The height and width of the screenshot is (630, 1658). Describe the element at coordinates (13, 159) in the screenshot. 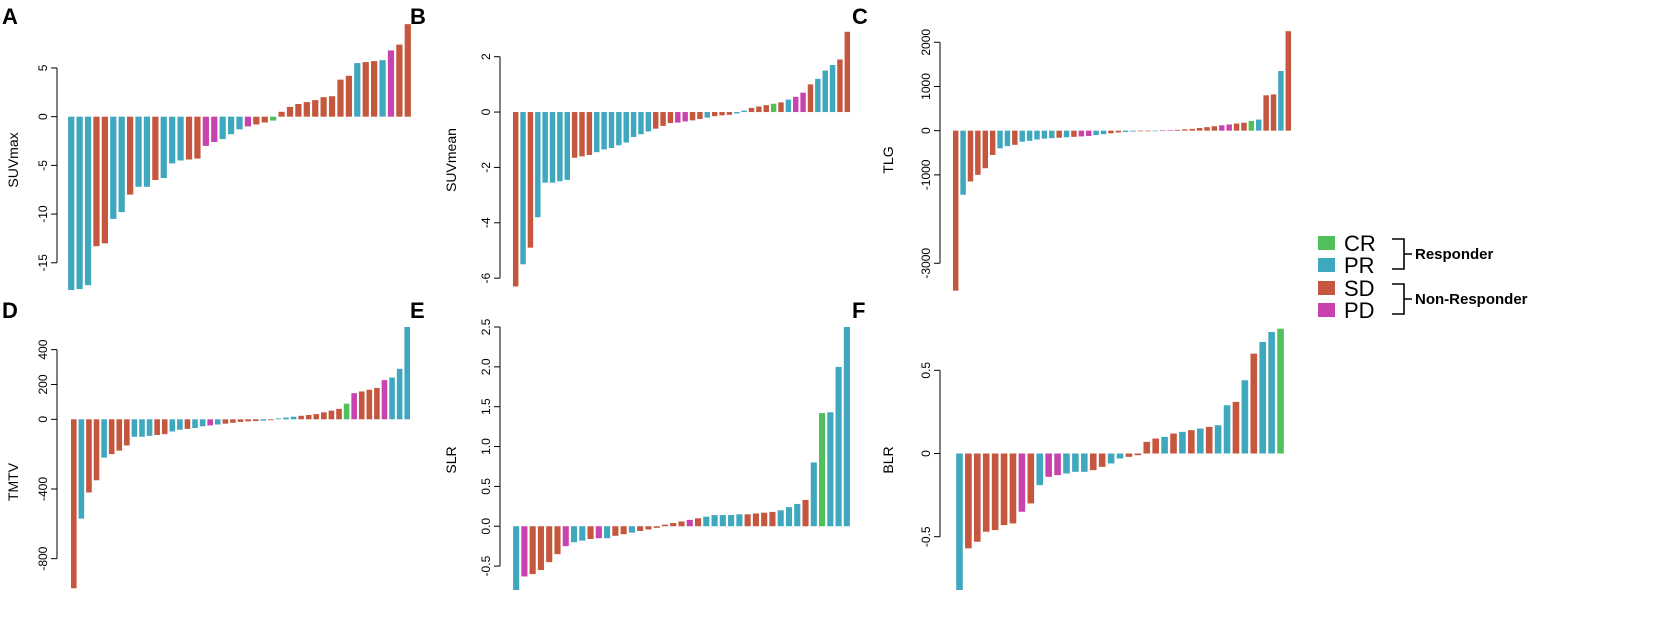

I see `y-axis-label: SUVmax` at that location.